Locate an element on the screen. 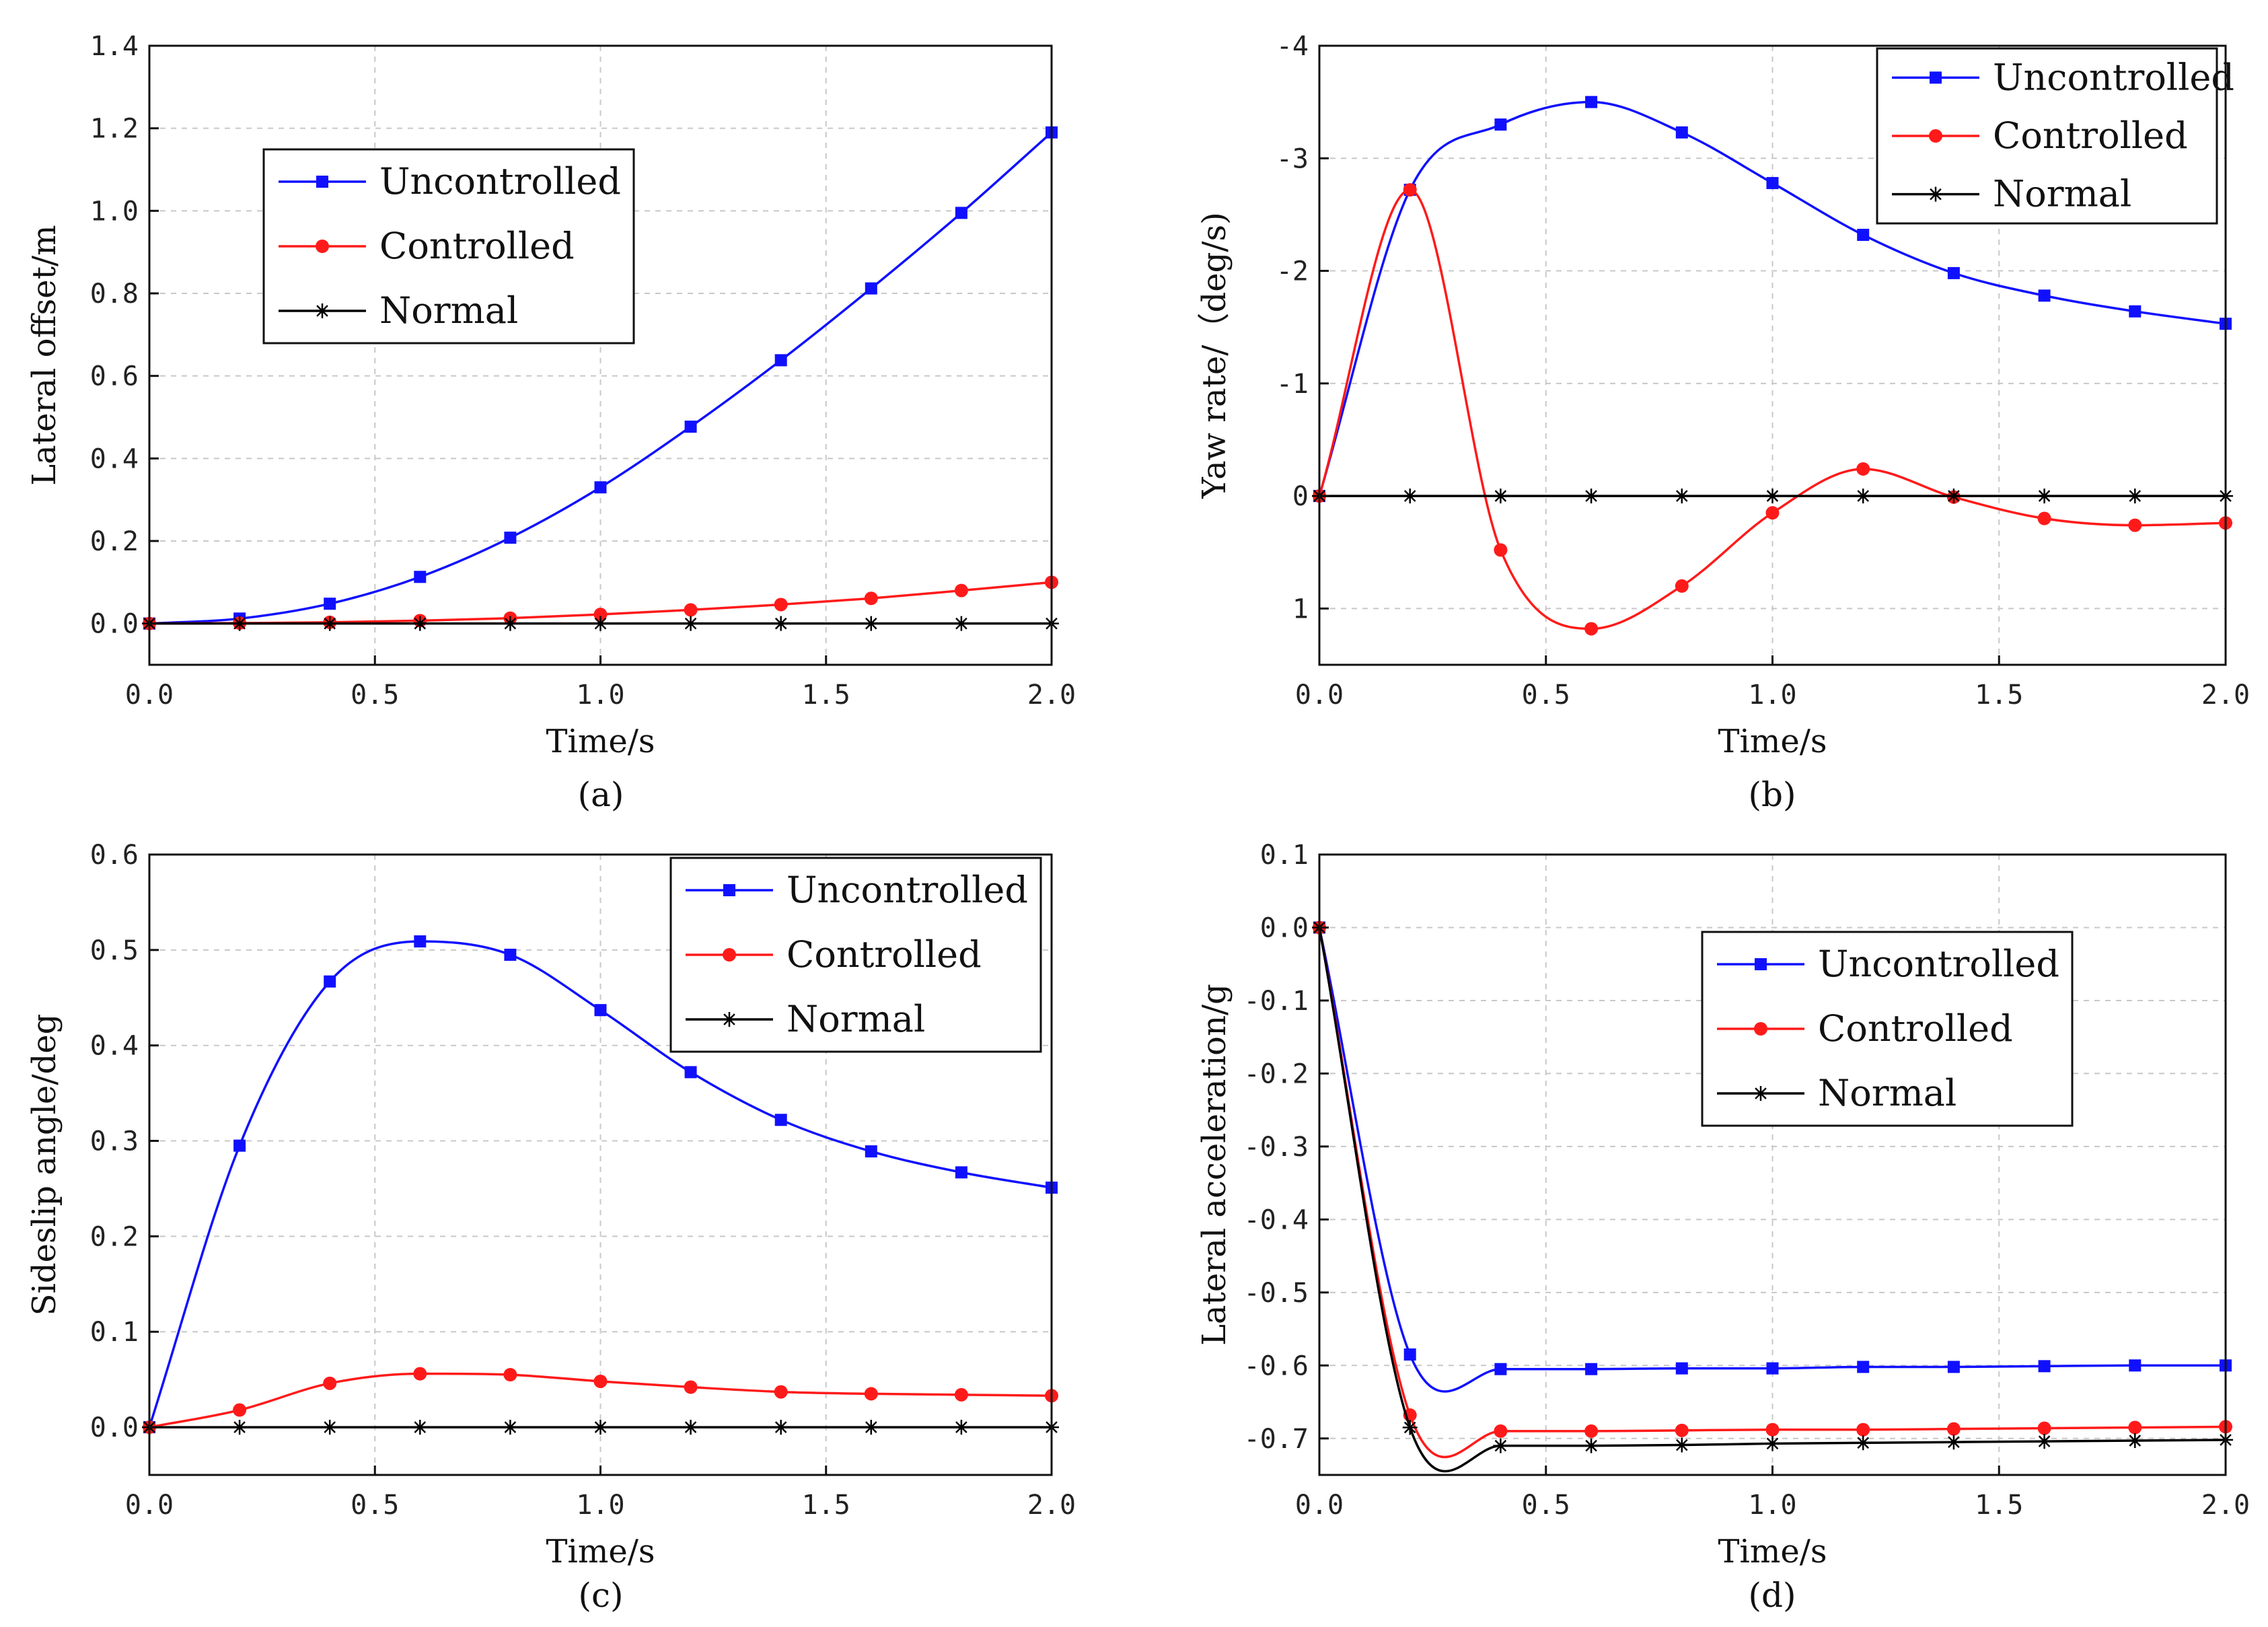 This screenshot has width=2268, height=1627. y-tick-label: 0.0 is located at coordinates (114, 624).